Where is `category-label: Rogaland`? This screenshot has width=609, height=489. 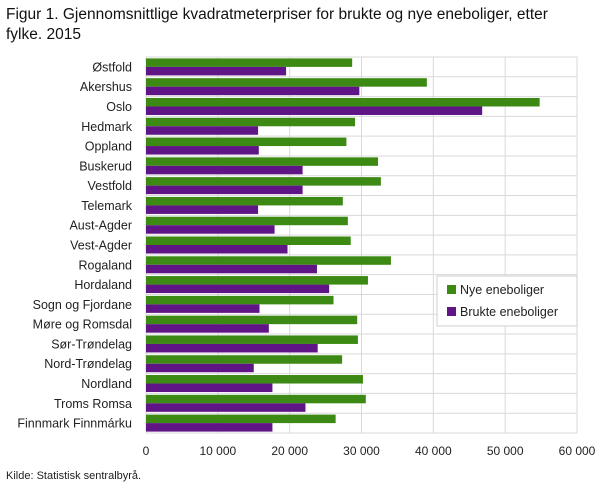 category-label: Rogaland is located at coordinates (105, 265).